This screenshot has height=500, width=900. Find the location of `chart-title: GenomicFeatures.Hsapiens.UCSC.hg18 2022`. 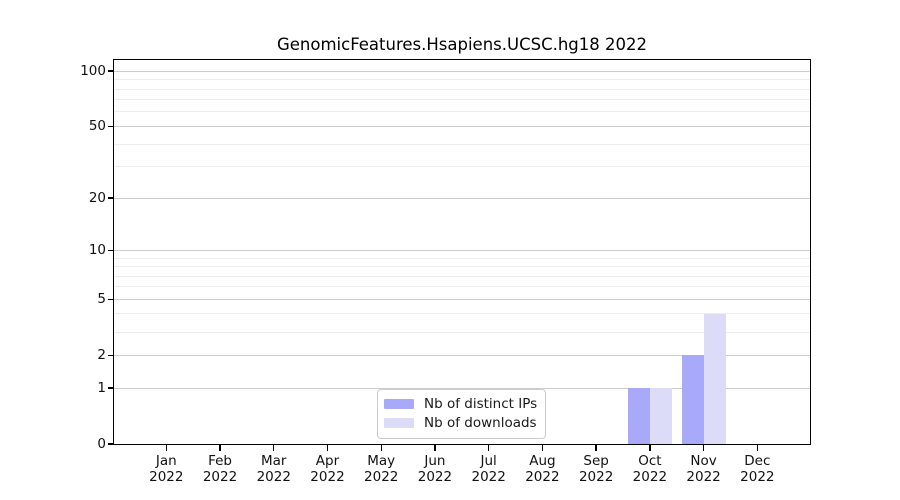

chart-title: GenomicFeatures.Hsapiens.UCSC.hg18 2022 is located at coordinates (462, 44).